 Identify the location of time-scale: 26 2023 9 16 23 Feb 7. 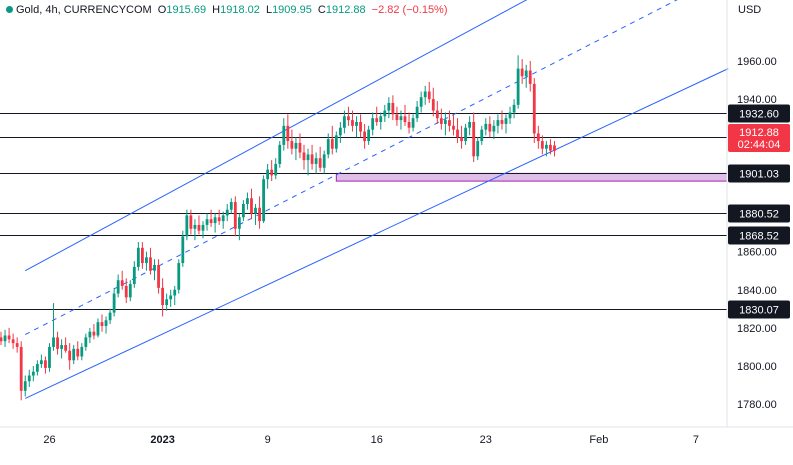
(371, 440).